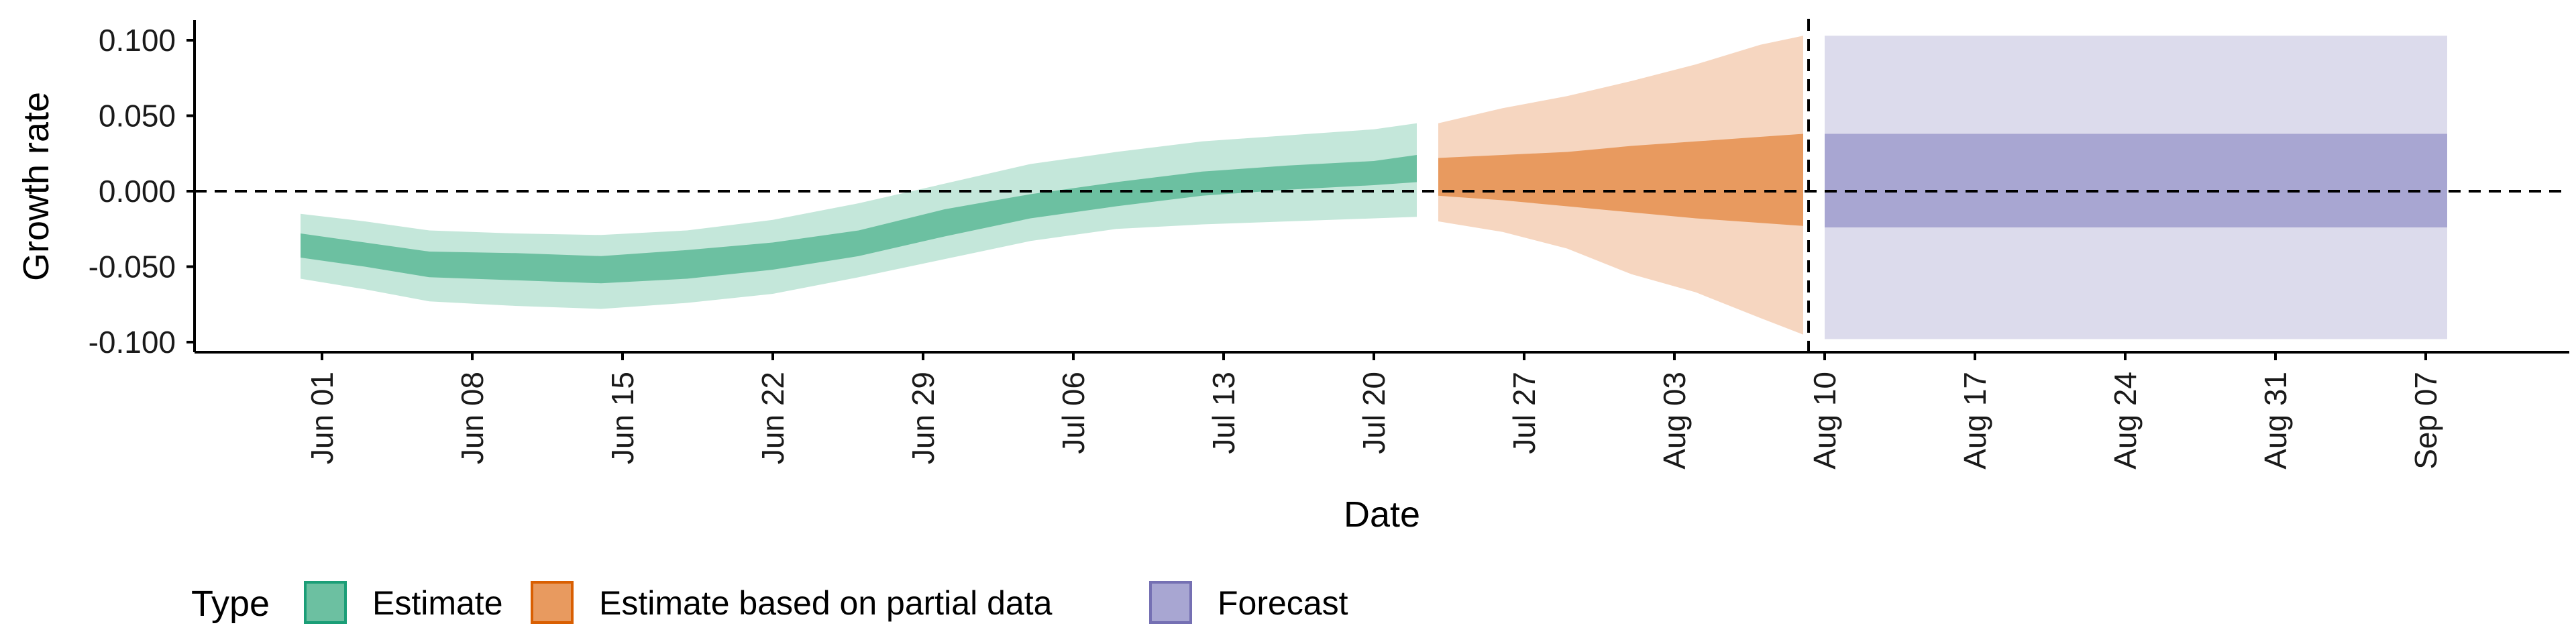 Image resolution: width=2576 pixels, height=644 pixels. I want to click on y-tick-label: -0.100, so click(132, 342).